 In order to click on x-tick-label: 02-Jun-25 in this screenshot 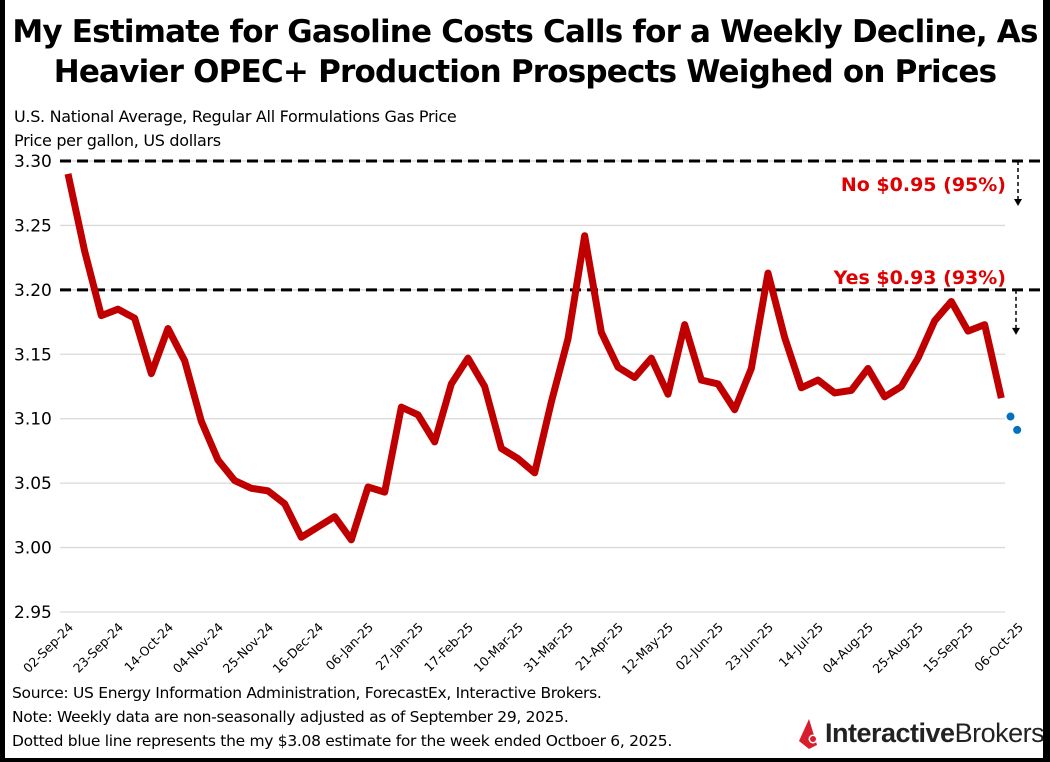, I will do `click(699, 647)`.